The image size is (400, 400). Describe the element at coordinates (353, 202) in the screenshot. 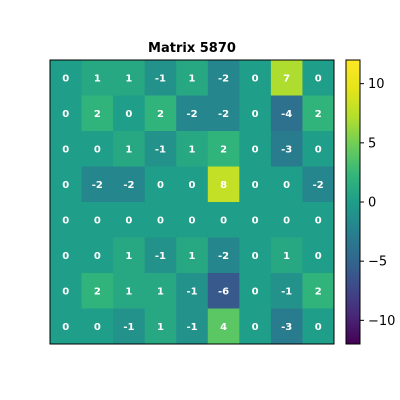

I see `colorbar` at that location.